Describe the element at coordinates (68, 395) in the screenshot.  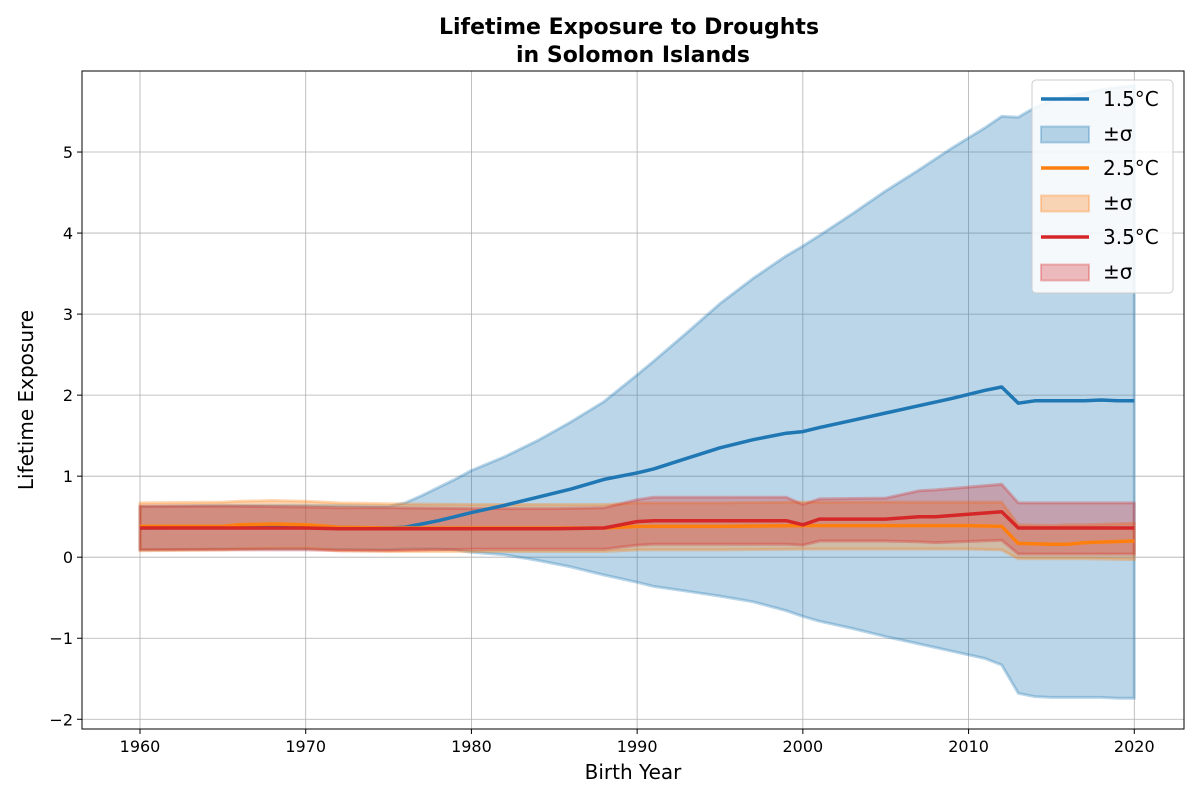
I see `y-tick-label: 2` at that location.